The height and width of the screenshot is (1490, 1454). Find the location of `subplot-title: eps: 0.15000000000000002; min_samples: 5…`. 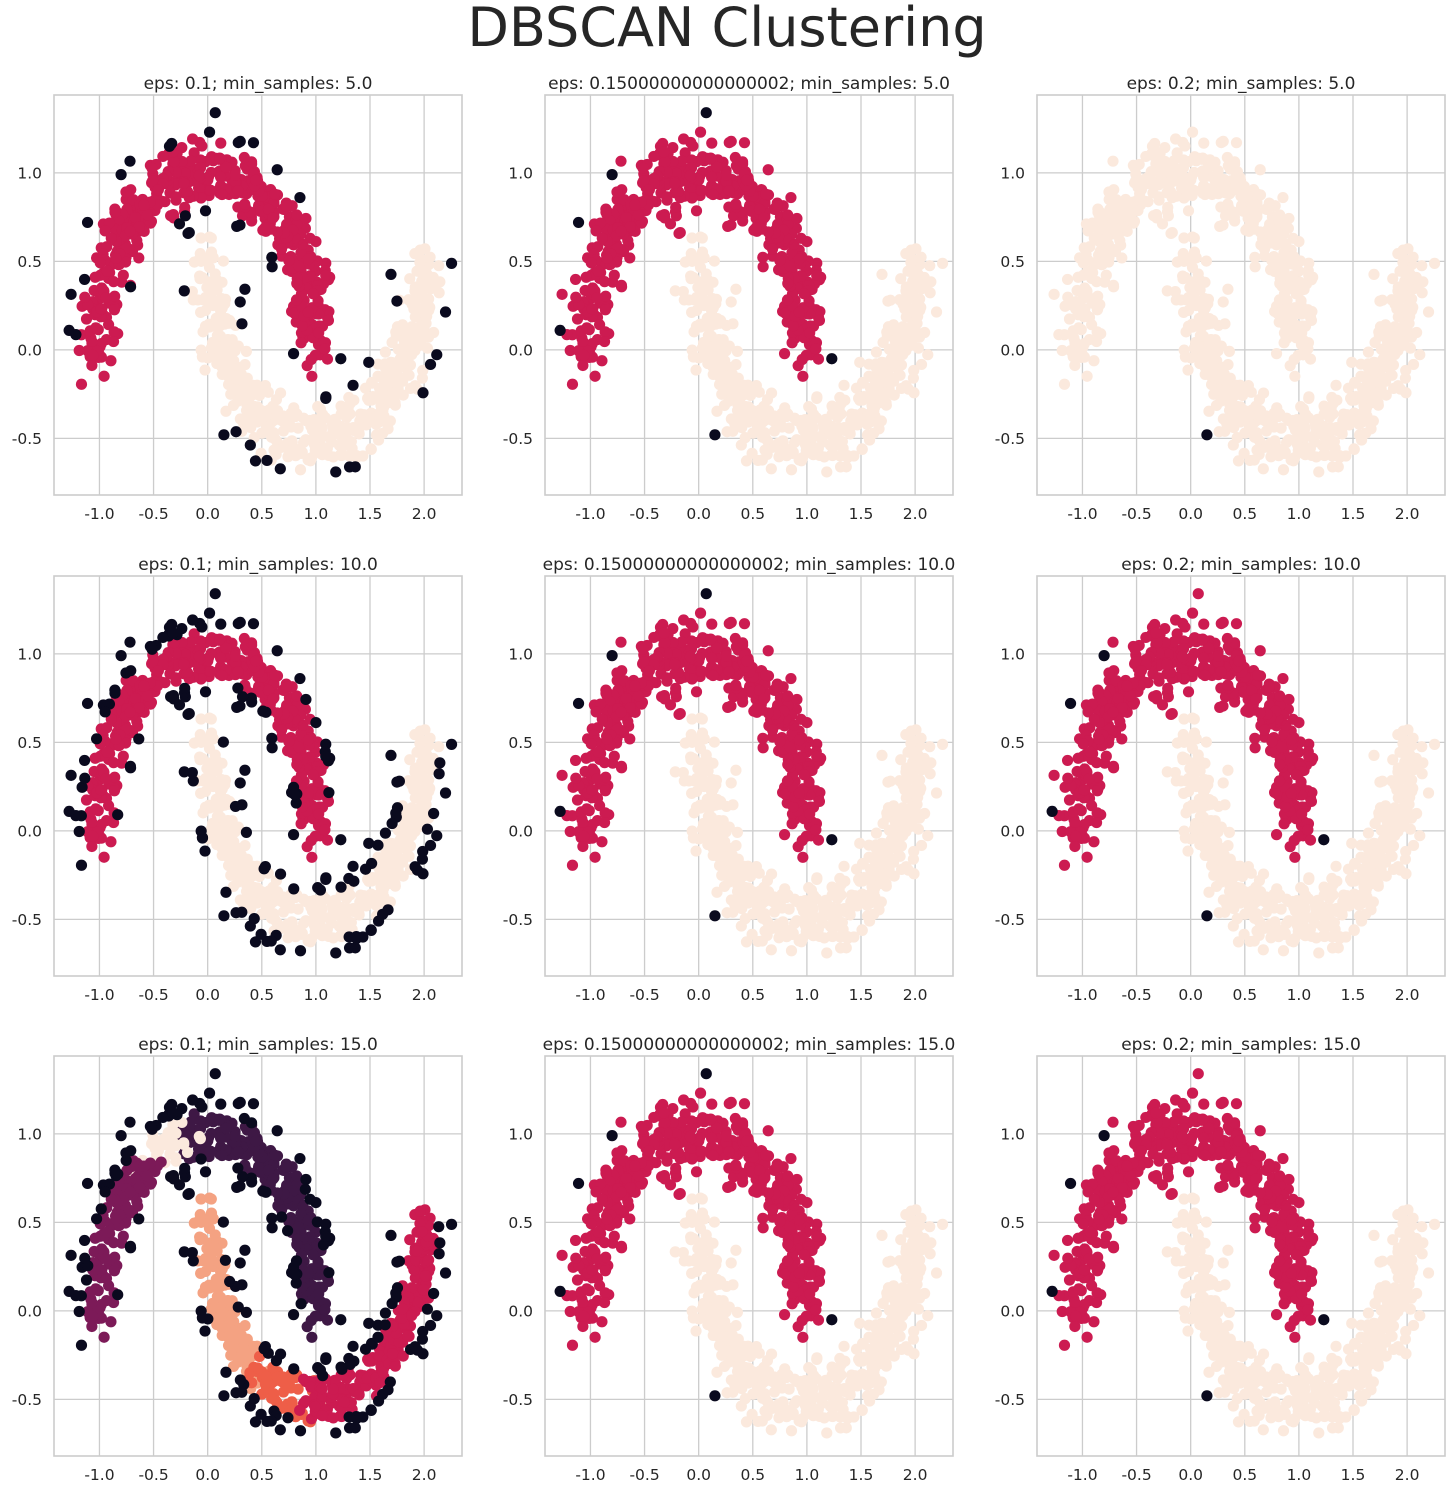

subplot-title: eps: 0.15000000000000002; min_samples: 5… is located at coordinates (749, 84).